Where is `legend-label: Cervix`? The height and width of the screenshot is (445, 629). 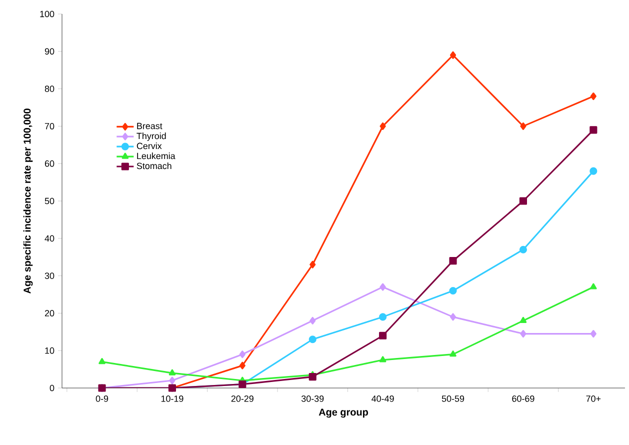 legend-label: Cervix is located at coordinates (149, 146).